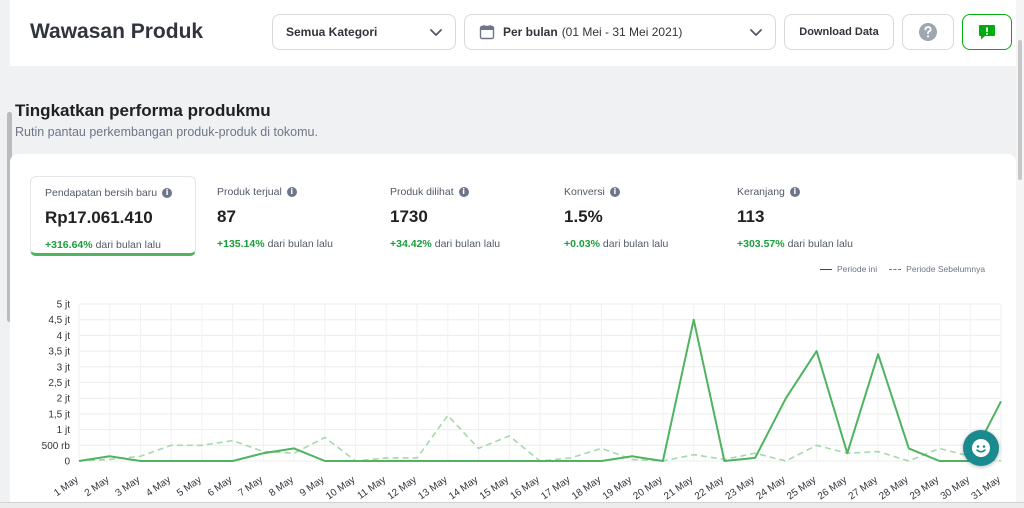  What do you see at coordinates (832, 488) in the screenshot?
I see `x-tick-label: 26 May` at bounding box center [832, 488].